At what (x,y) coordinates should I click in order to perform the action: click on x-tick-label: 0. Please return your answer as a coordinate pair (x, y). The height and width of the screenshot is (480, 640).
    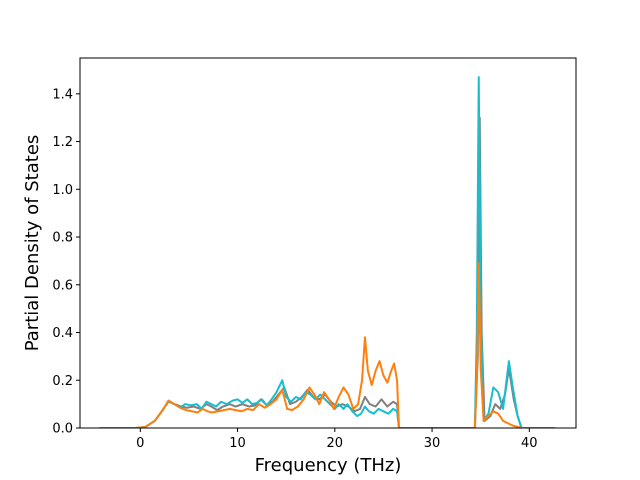
    Looking at the image, I should click on (140, 443).